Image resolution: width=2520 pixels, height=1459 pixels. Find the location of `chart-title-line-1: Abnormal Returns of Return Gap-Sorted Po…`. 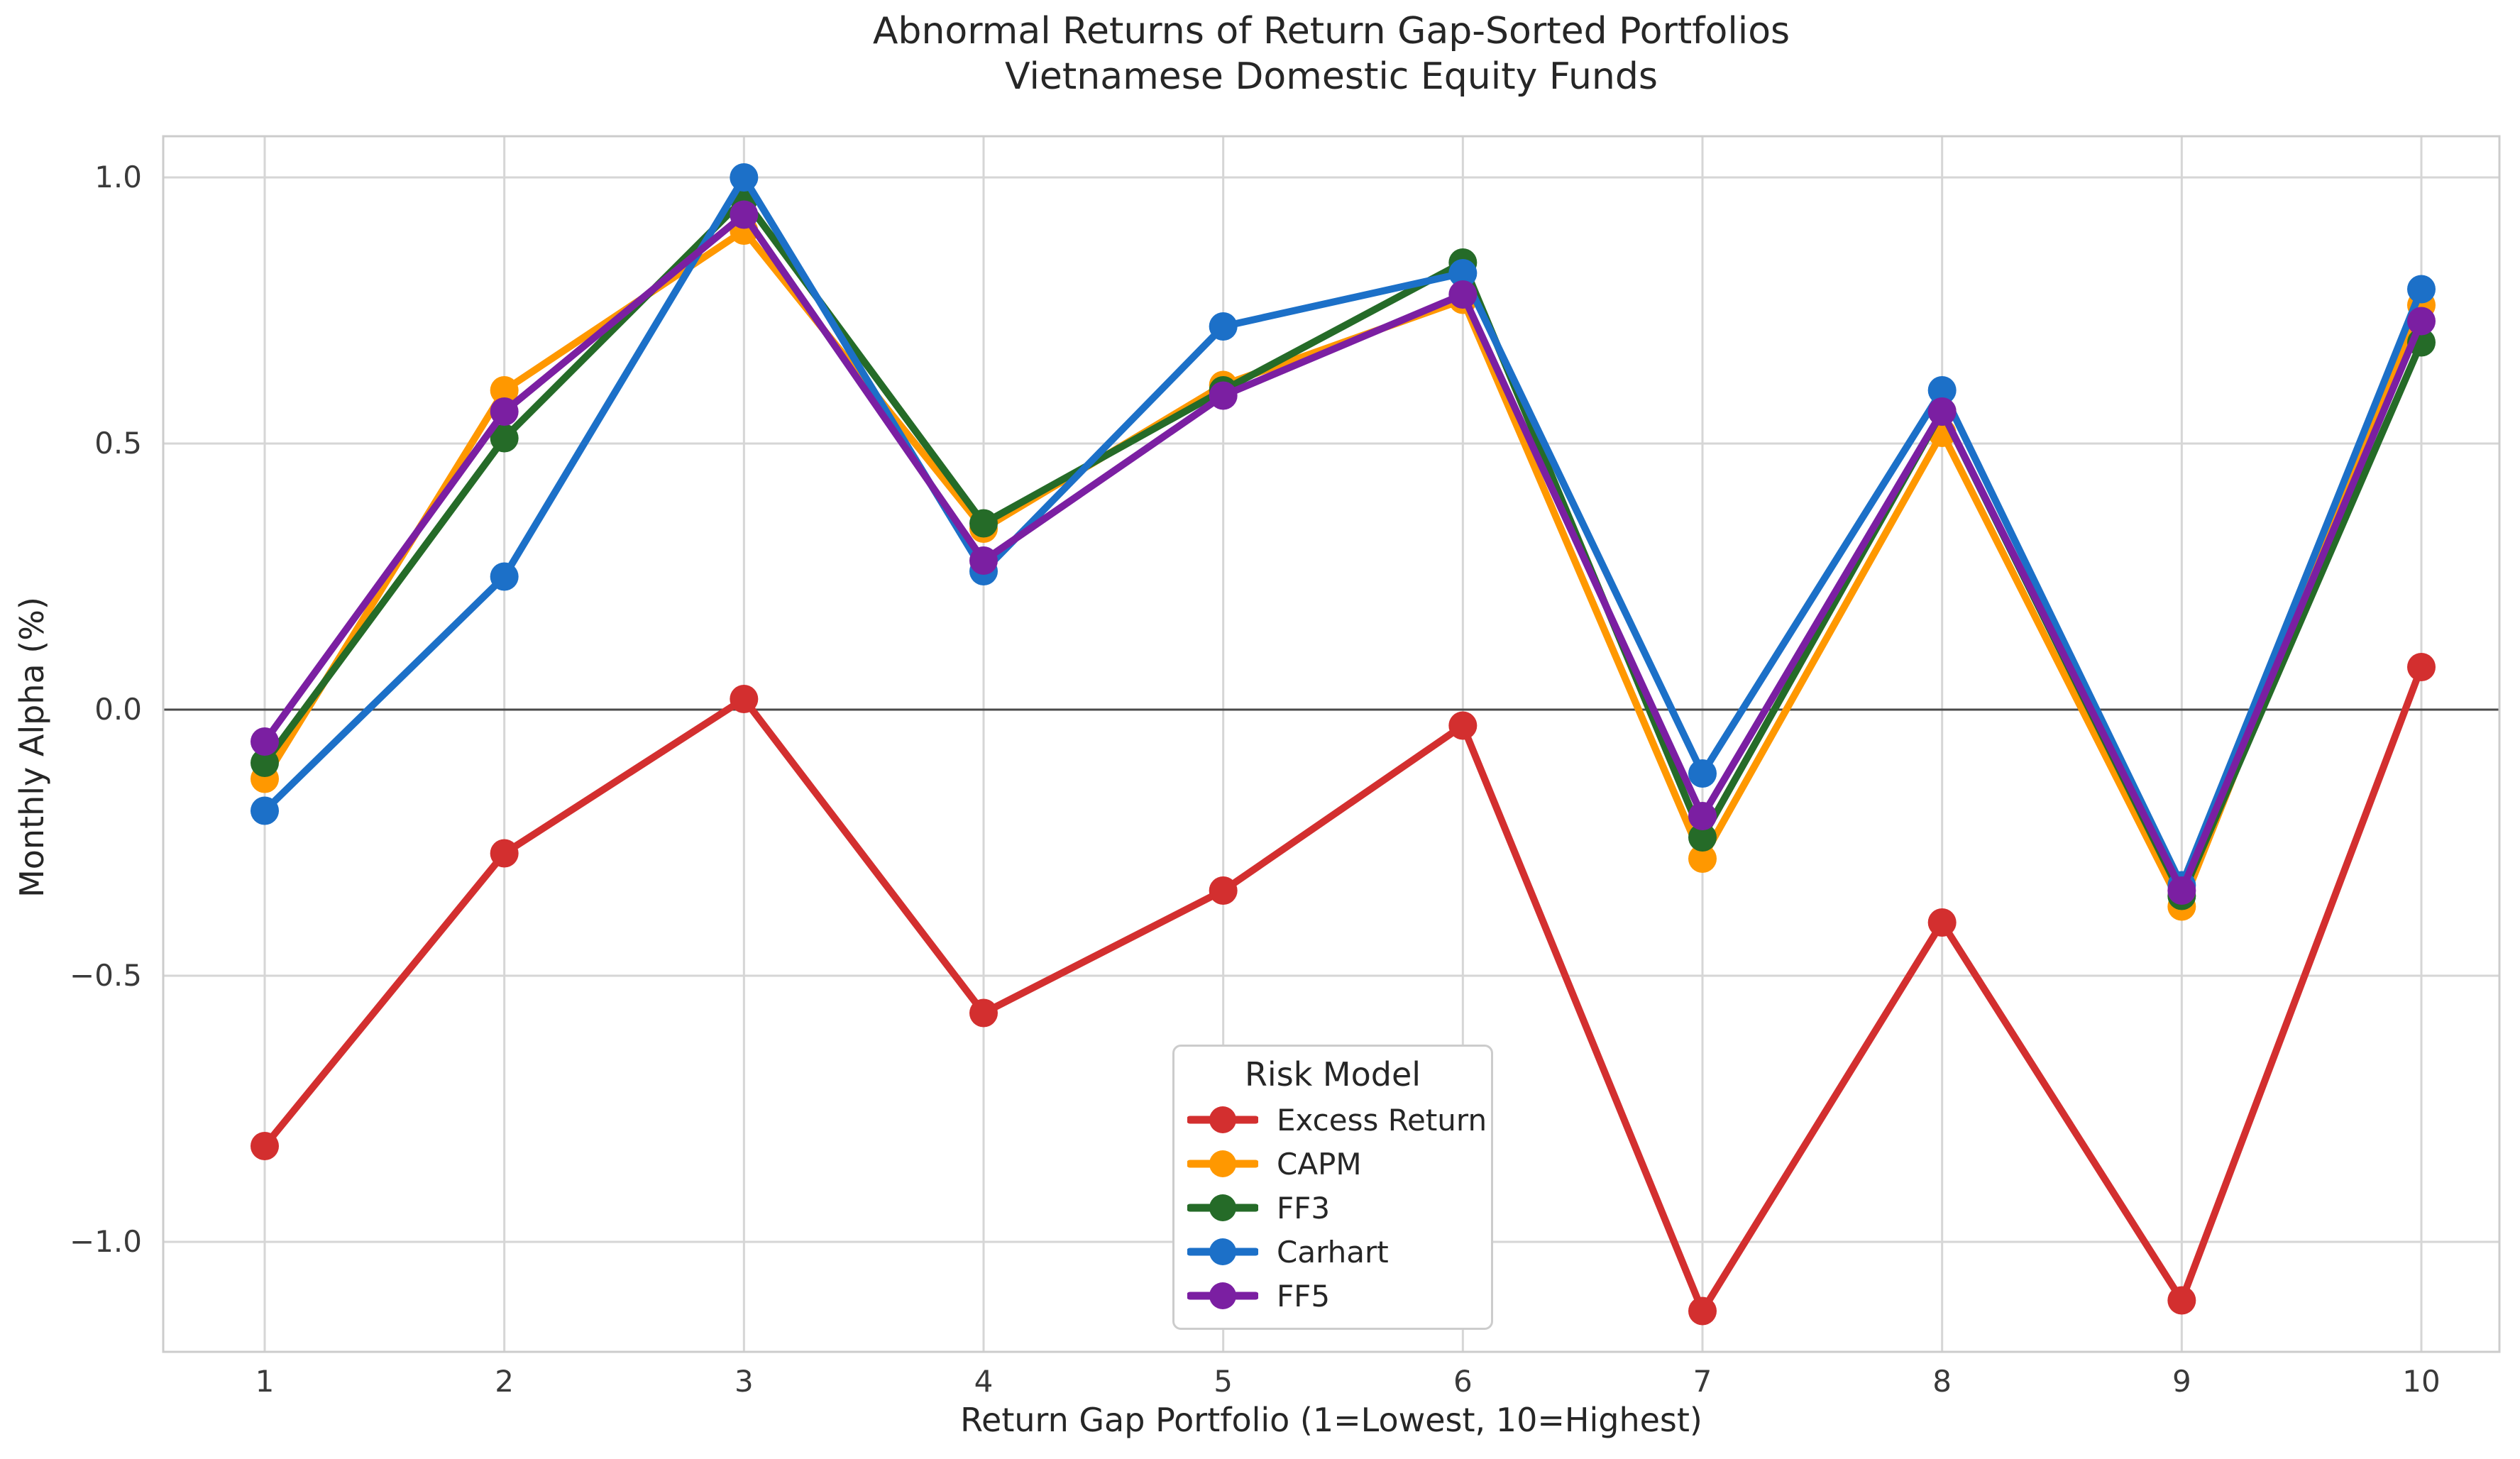

chart-title-line-1: Abnormal Returns of Return Gap-Sorted Po… is located at coordinates (1331, 31).